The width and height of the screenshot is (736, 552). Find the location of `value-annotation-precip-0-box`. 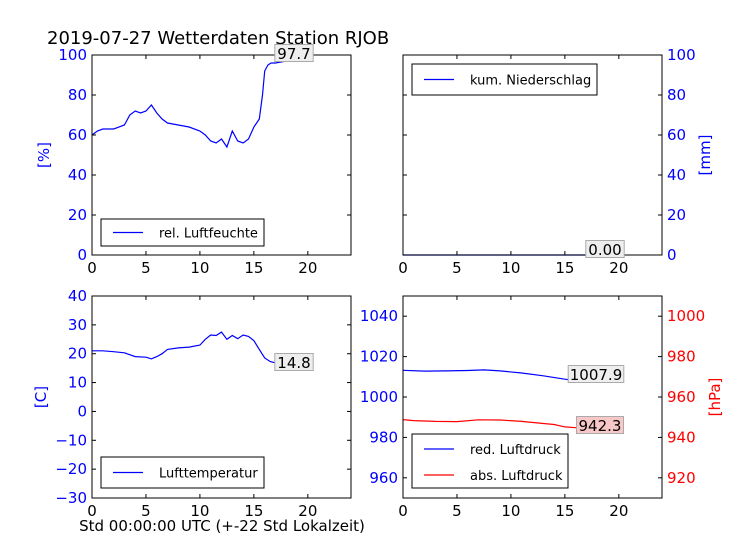

value-annotation-precip-0-box is located at coordinates (605, 249).